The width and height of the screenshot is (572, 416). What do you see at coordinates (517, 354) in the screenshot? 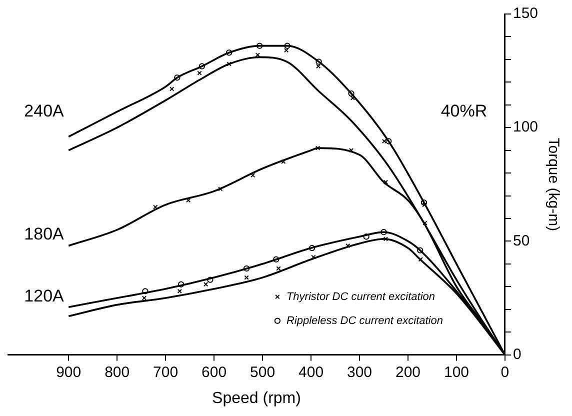
I see `y-tick-label: 0` at bounding box center [517, 354].